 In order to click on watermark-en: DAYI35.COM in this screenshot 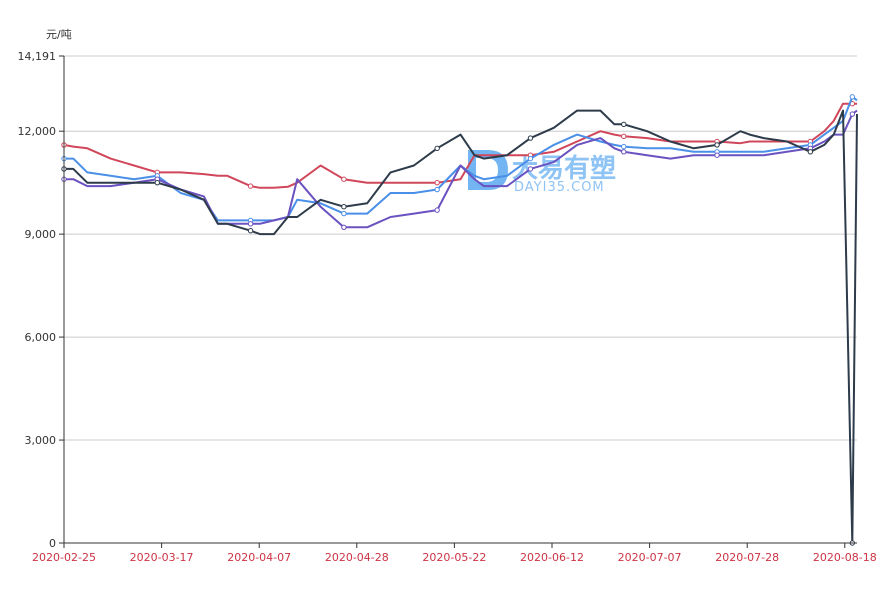, I will do `click(559, 187)`.